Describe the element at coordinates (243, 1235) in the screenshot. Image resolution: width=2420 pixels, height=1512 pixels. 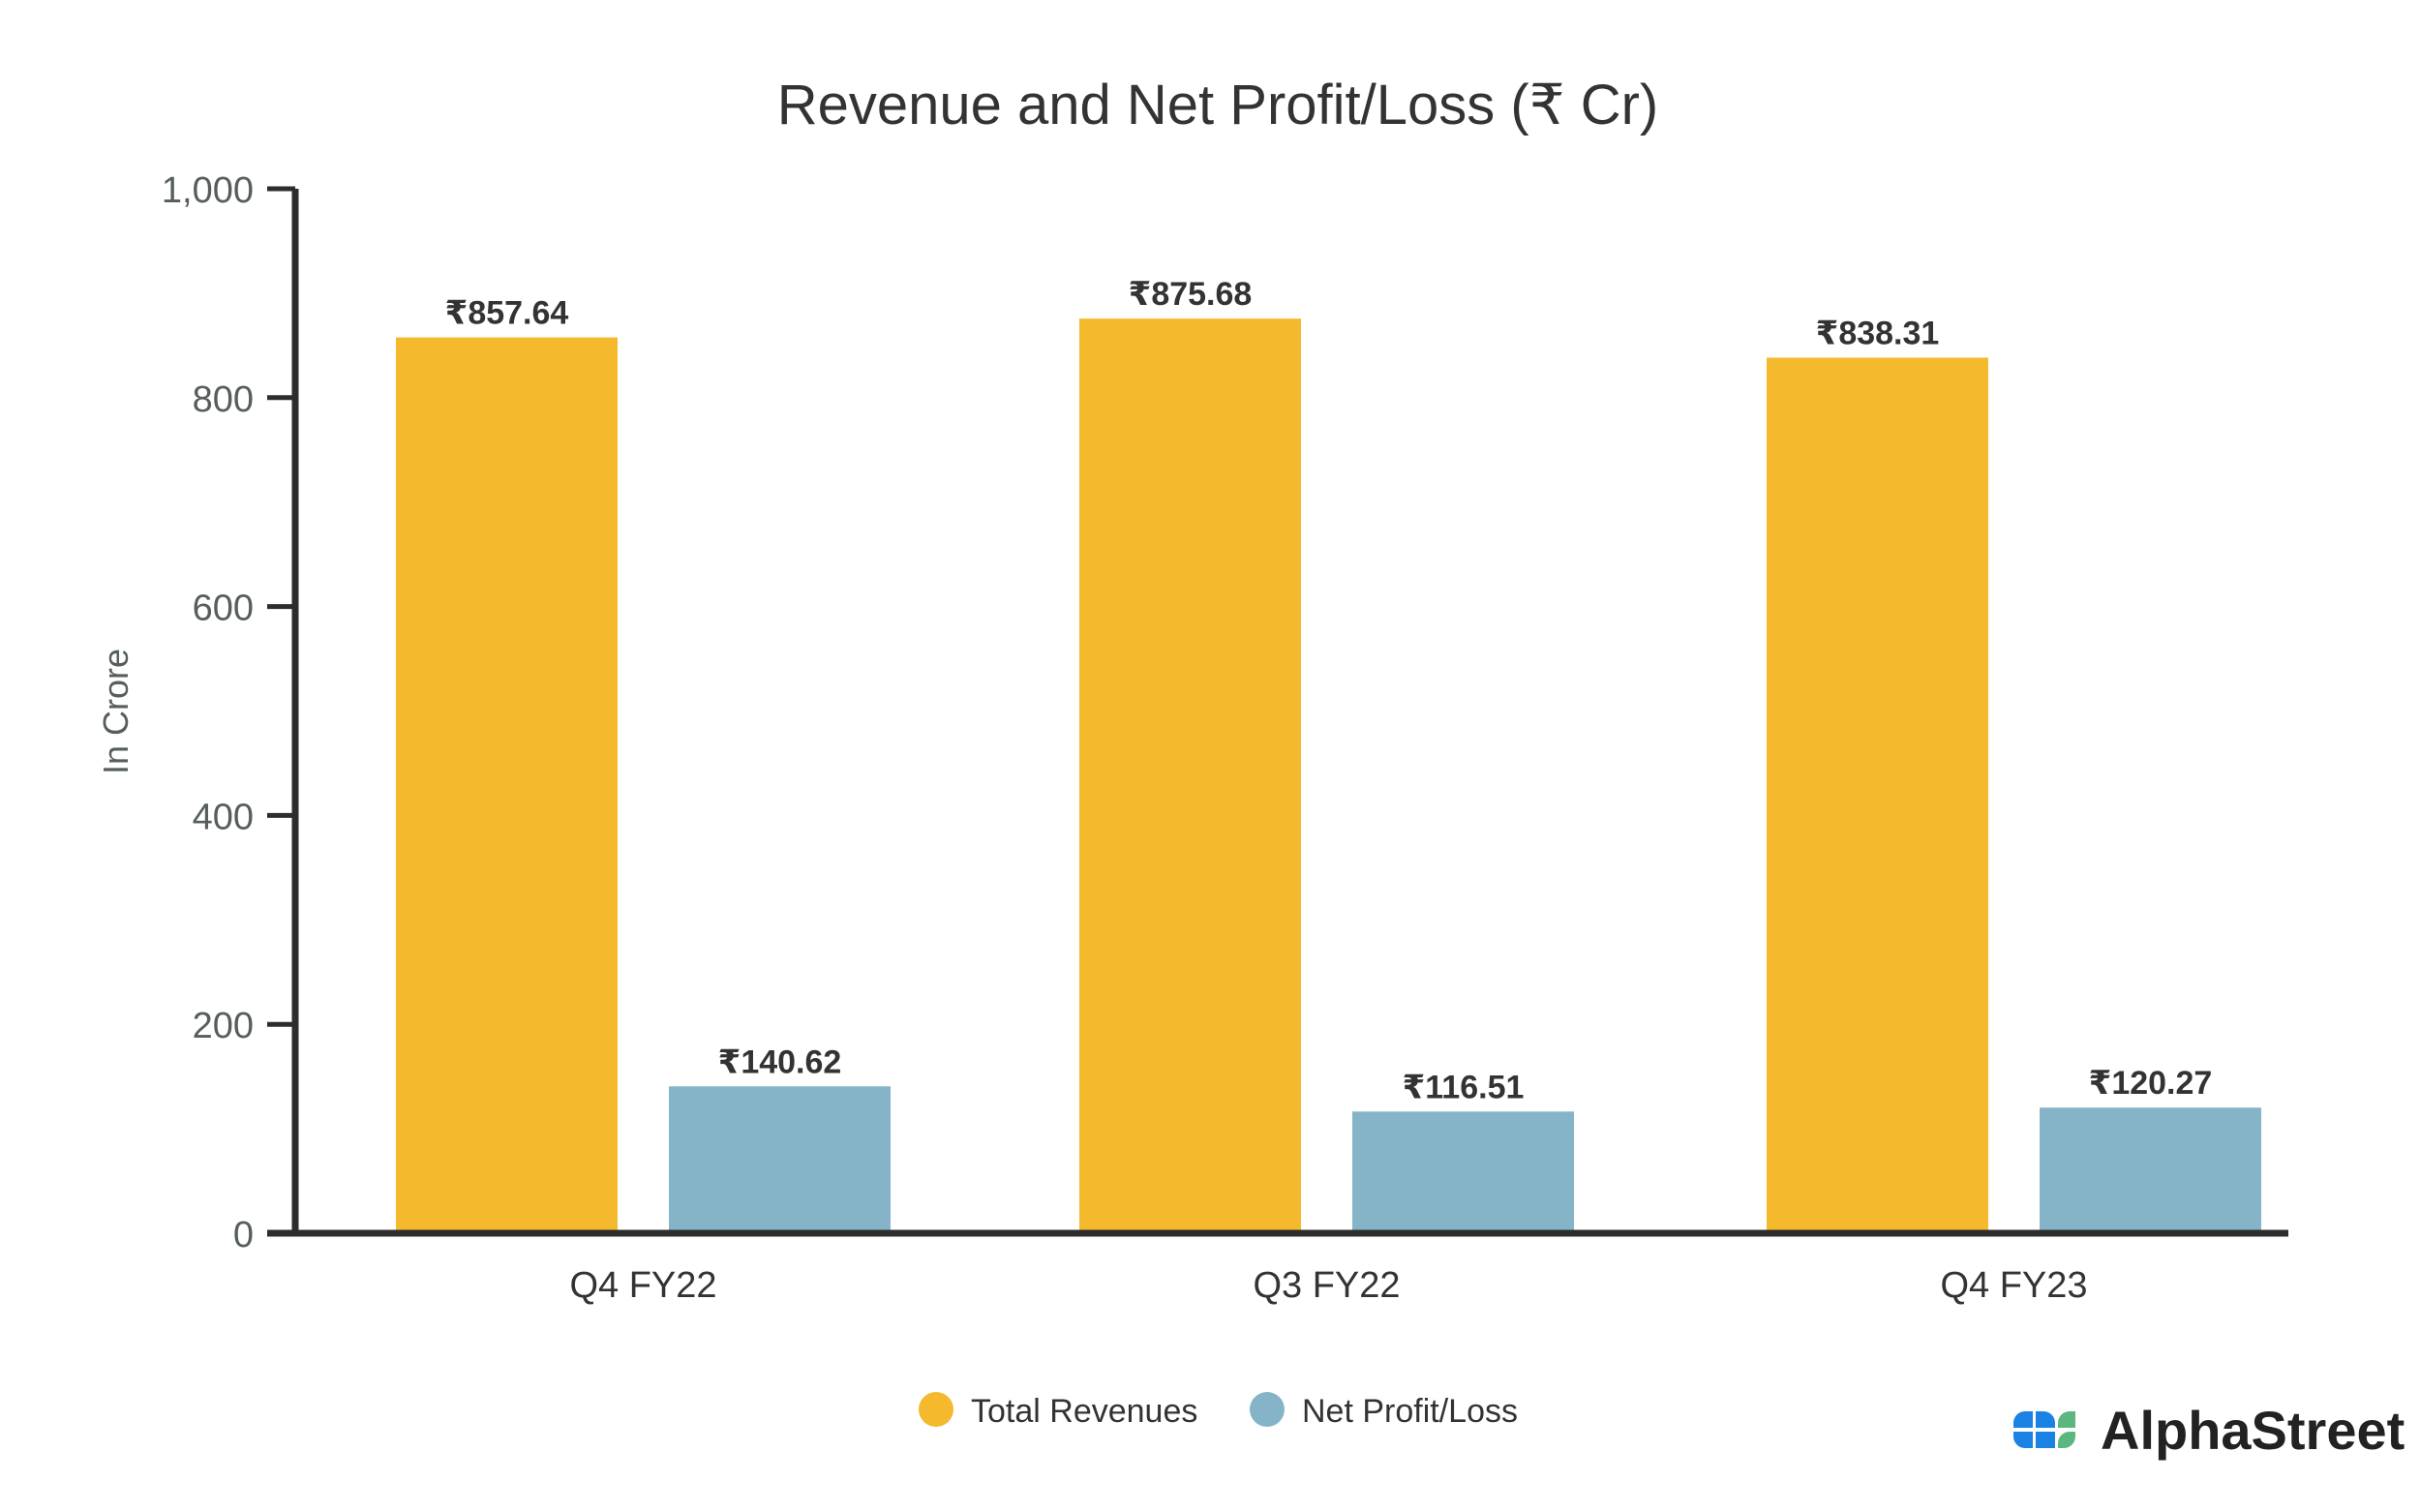
I see `y-tick-label: 0` at that location.